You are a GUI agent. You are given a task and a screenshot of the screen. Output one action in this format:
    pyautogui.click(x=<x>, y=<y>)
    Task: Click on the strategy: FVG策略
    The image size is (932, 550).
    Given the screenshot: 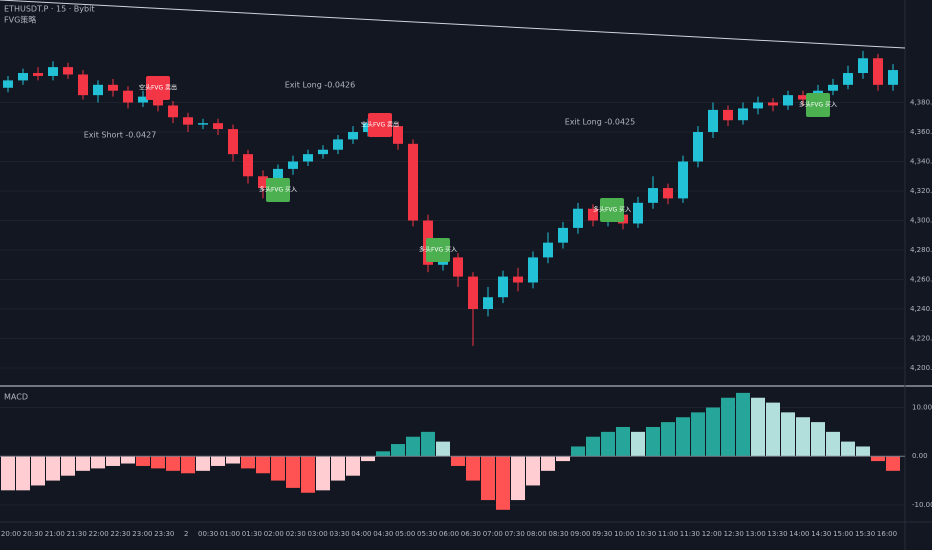 What is the action you would take?
    pyautogui.click(x=20, y=20)
    